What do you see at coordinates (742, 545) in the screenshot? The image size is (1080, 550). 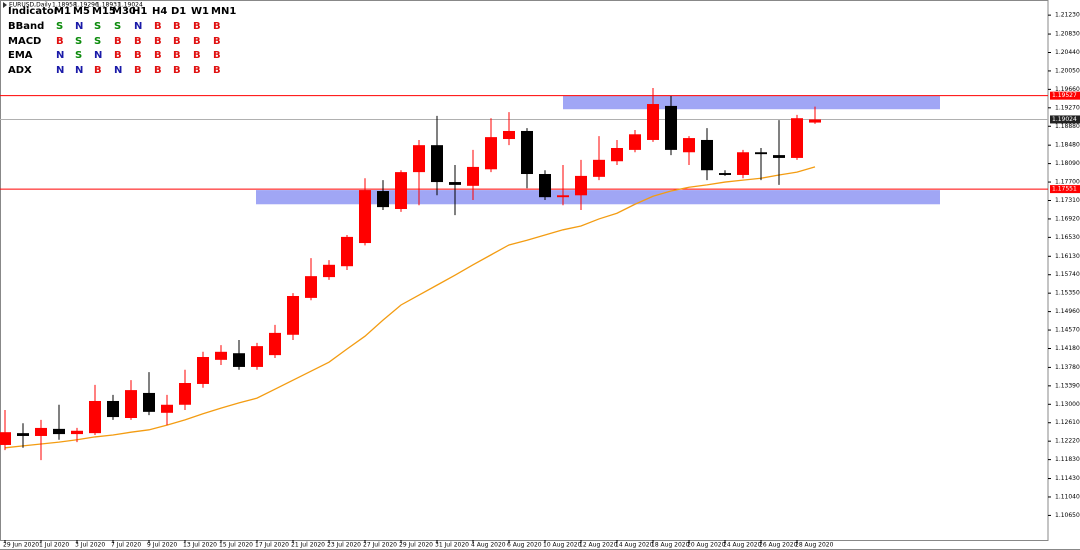 I see `x-tick-label: 24 Aug 2020` at bounding box center [742, 545].